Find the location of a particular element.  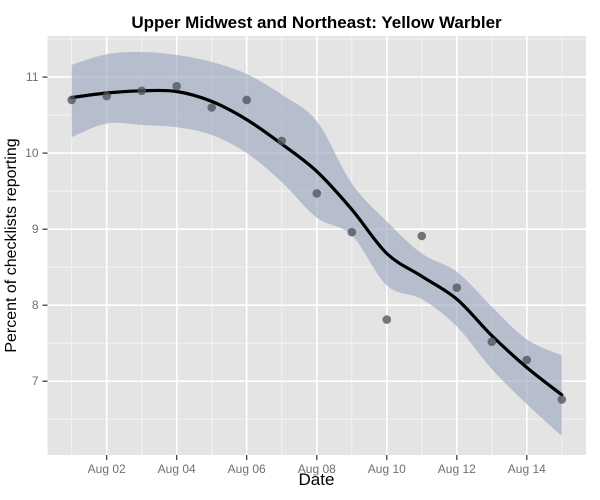

y-tick-label: 11 is located at coordinates (32, 77).